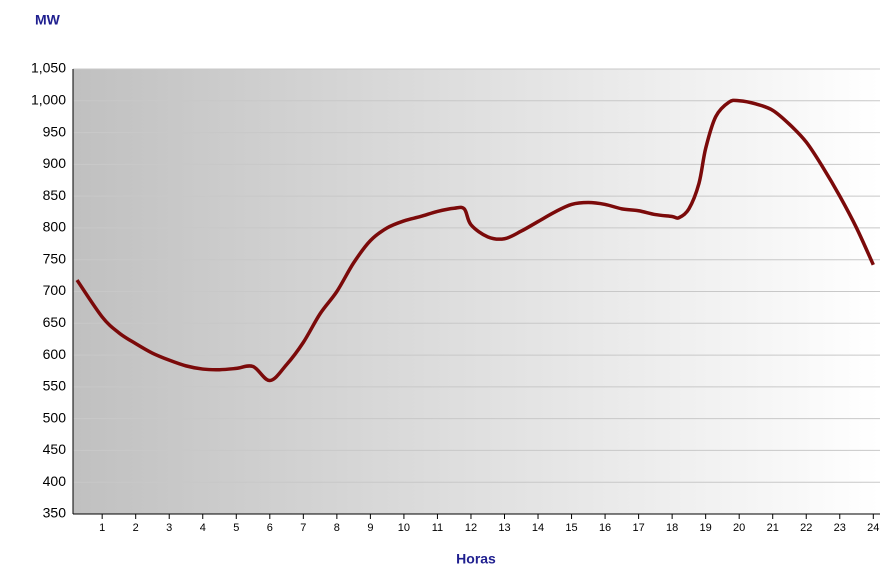  What do you see at coordinates (48, 99) in the screenshot?
I see `y-tick-label: 1,000` at bounding box center [48, 99].